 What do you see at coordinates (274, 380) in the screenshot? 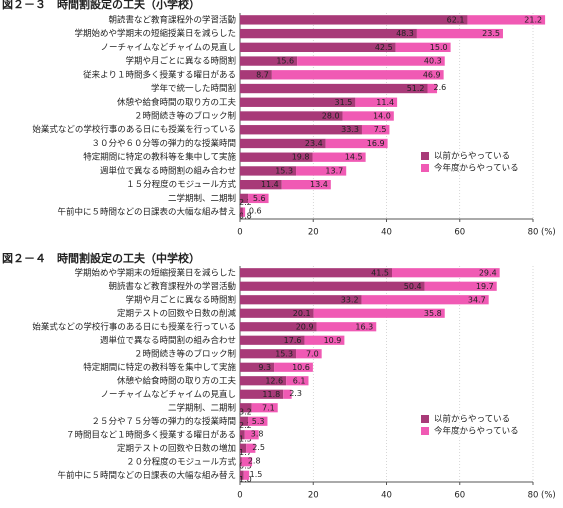
I see `value-label: 12.6` at bounding box center [274, 380].